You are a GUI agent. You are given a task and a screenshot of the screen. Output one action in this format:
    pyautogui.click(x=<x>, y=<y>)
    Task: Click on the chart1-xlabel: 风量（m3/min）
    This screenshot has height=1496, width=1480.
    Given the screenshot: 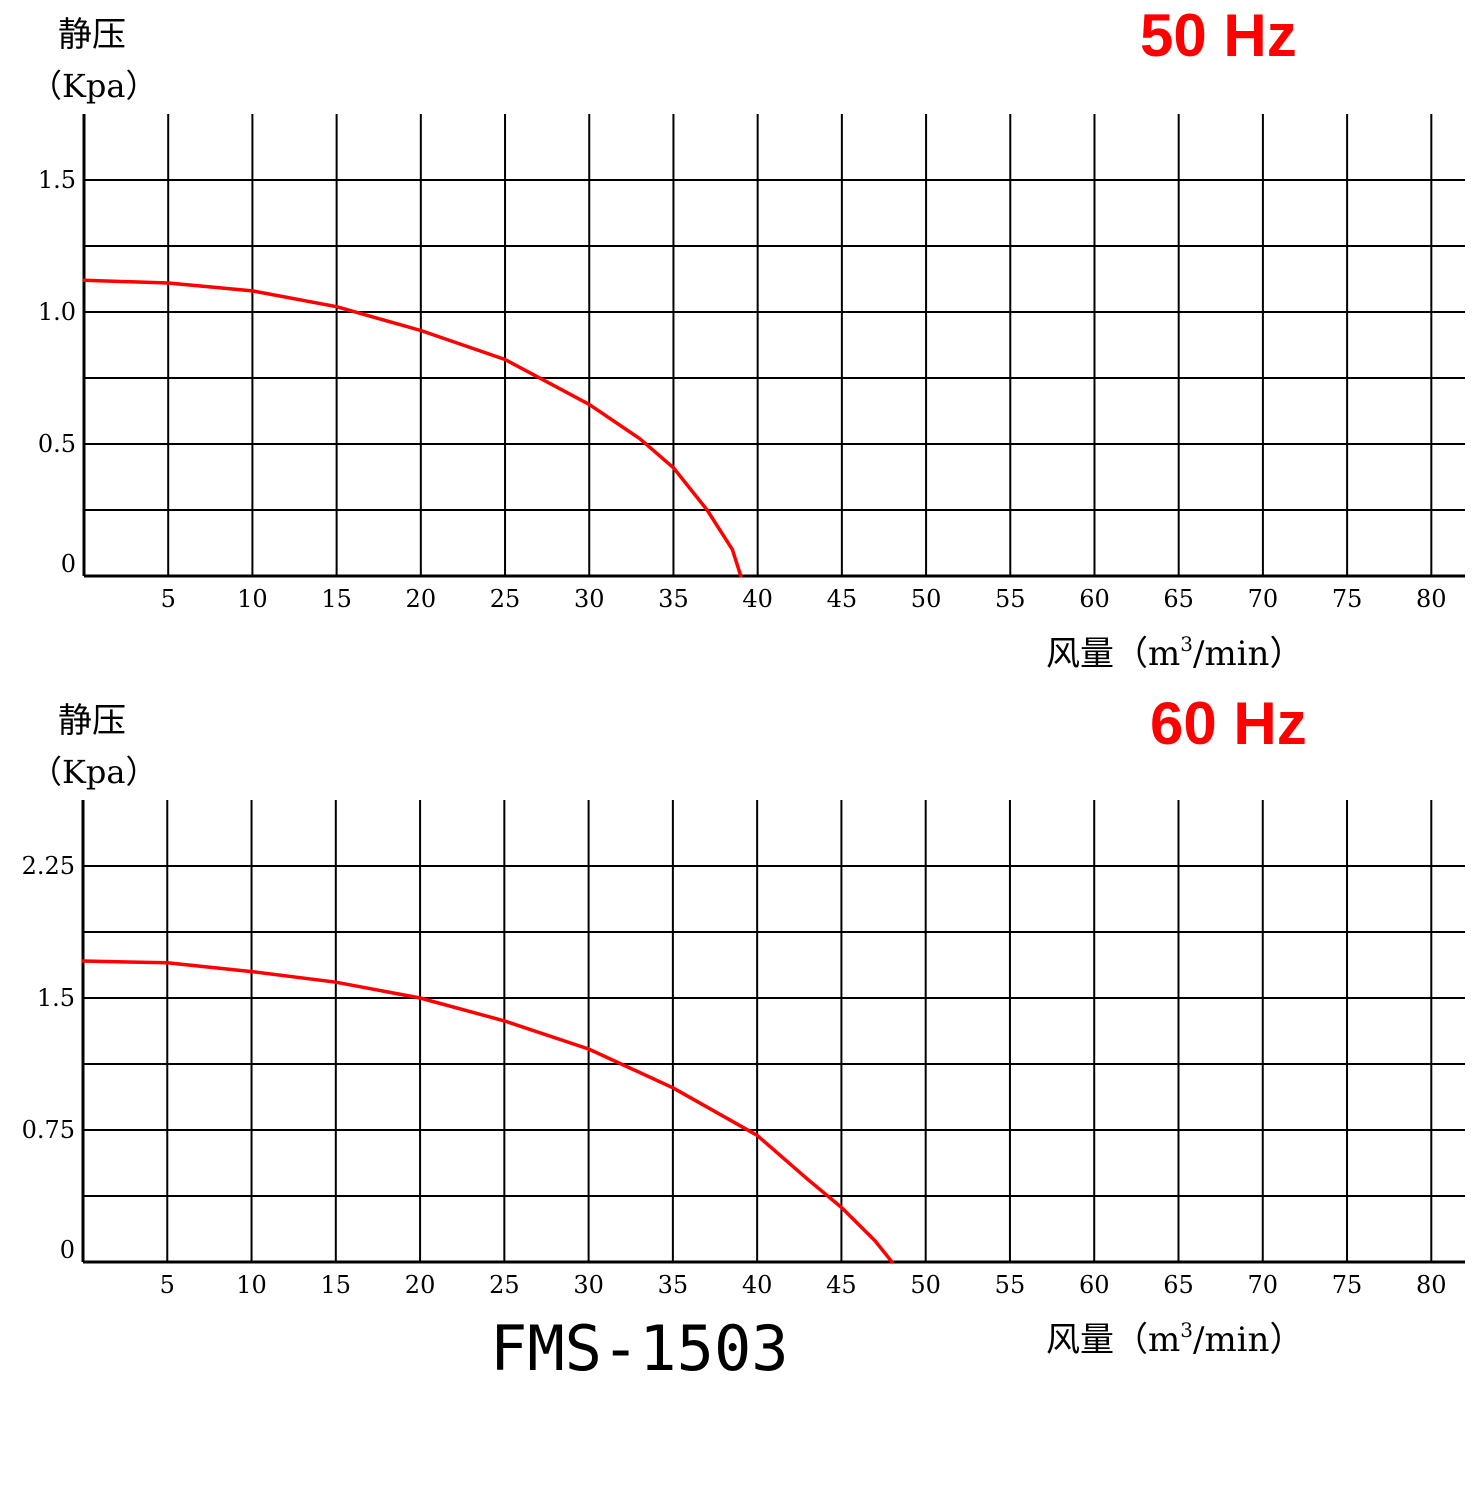 What is the action you would take?
    pyautogui.click(x=1174, y=652)
    